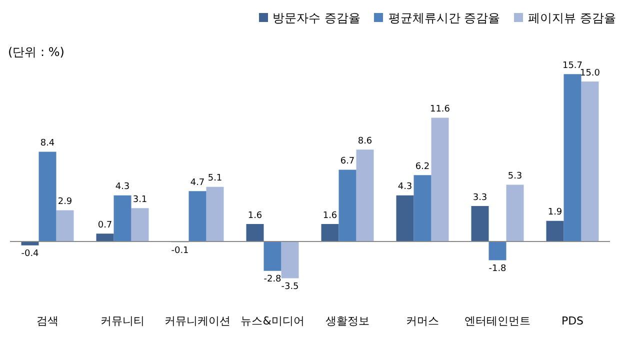 The width and height of the screenshot is (630, 346). Describe the element at coordinates (65, 202) in the screenshot. I see `data-label: 2.9` at that location.